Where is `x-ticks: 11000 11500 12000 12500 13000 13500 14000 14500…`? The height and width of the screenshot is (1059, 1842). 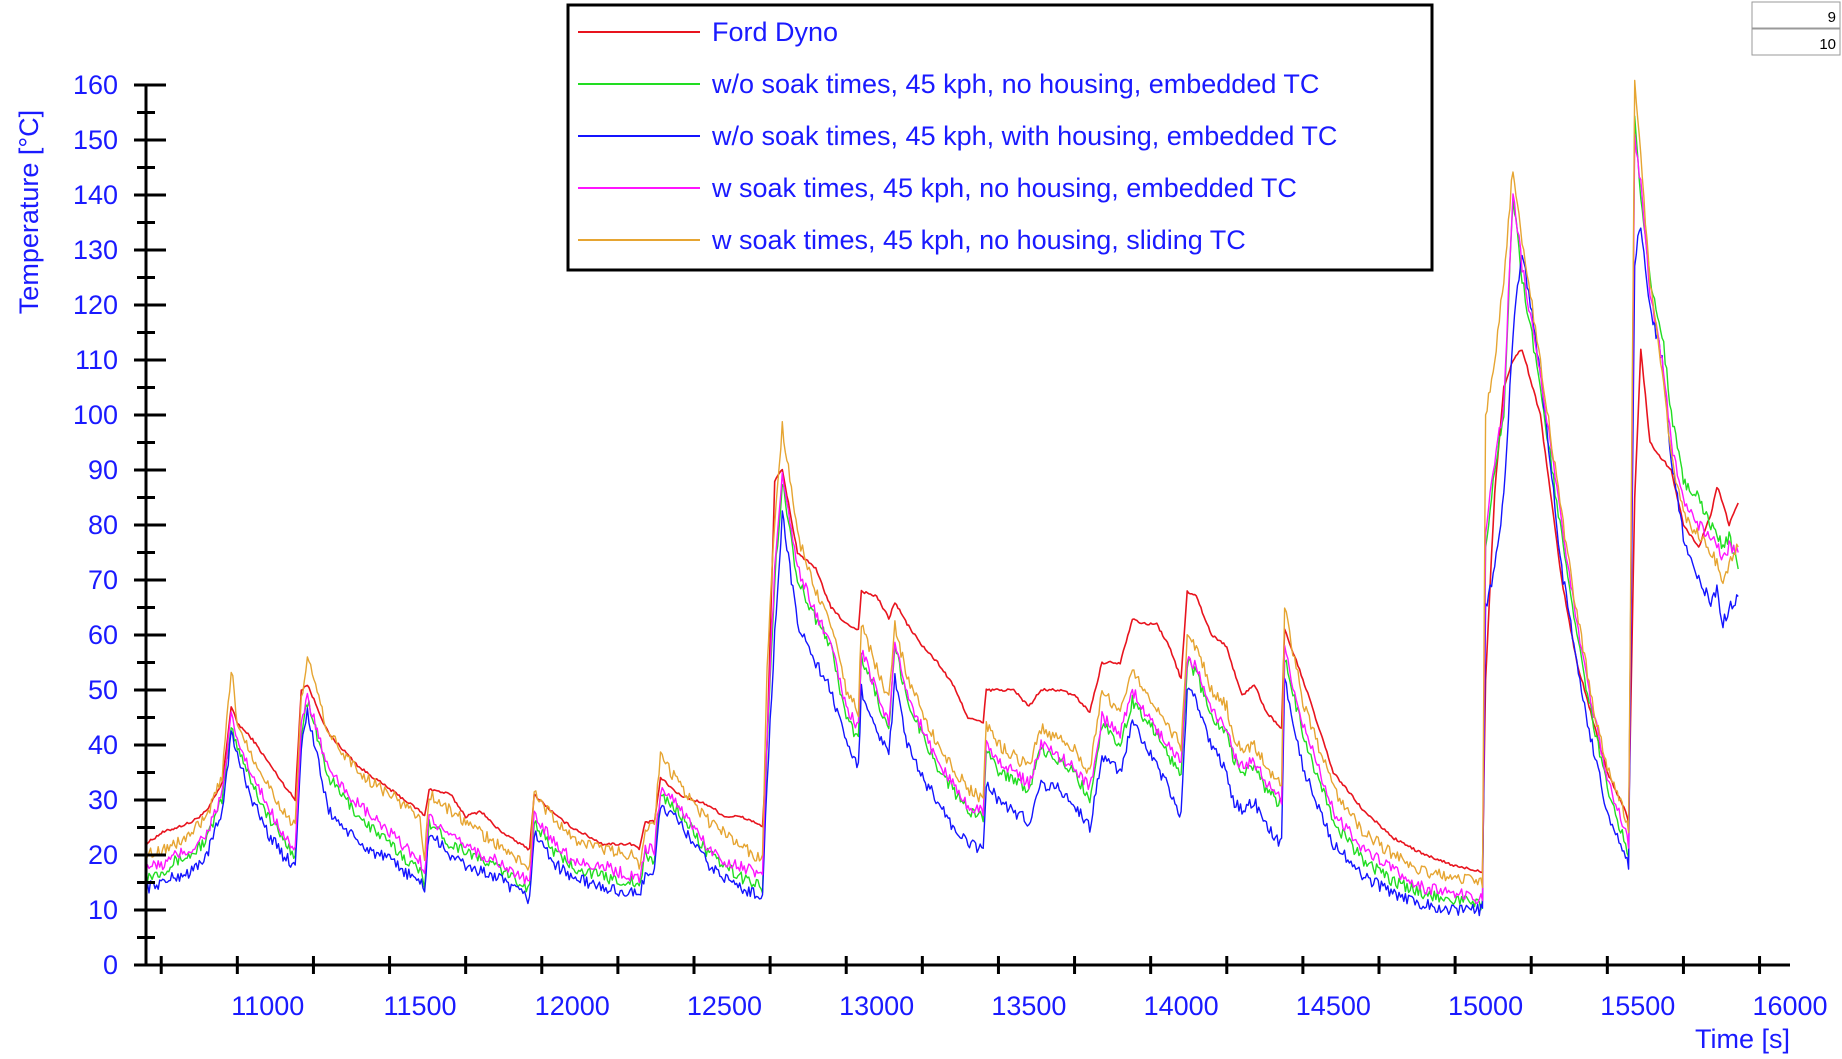 x-ticks: 11000 11500 12000 12500 13000 13500 14000 14500… is located at coordinates (993, 988).